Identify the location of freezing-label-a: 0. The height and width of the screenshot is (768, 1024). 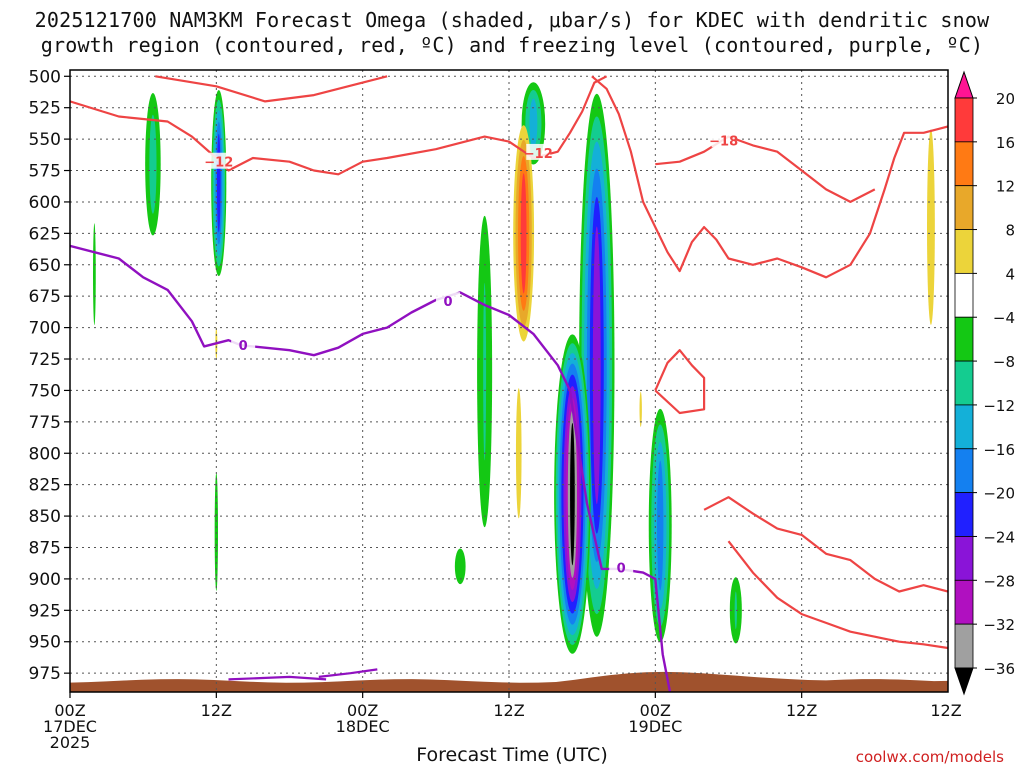
(243, 346).